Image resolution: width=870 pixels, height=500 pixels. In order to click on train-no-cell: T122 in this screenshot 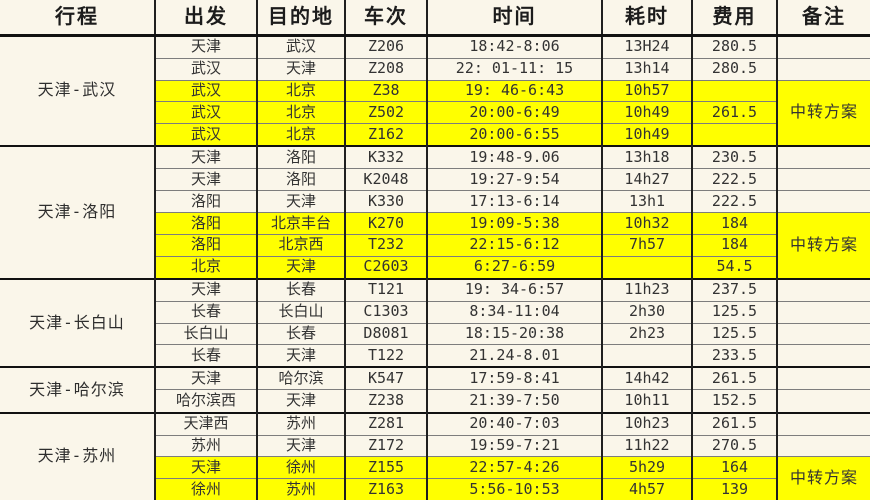, I will do `click(385, 356)`.